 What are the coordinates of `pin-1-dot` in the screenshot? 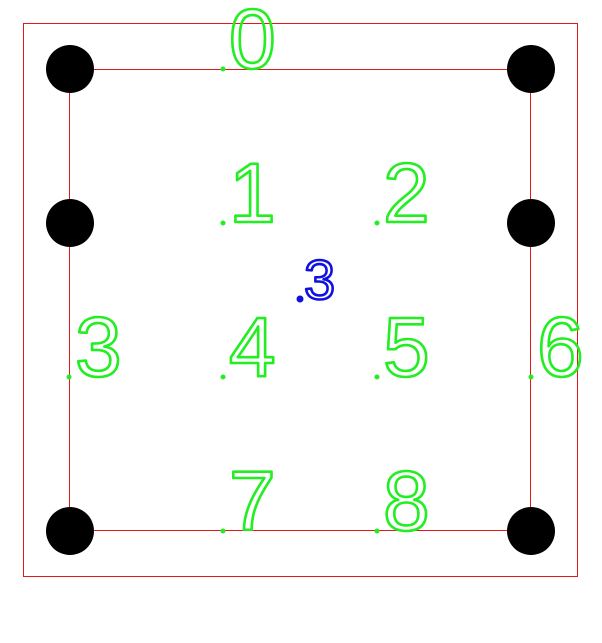 It's located at (223, 223).